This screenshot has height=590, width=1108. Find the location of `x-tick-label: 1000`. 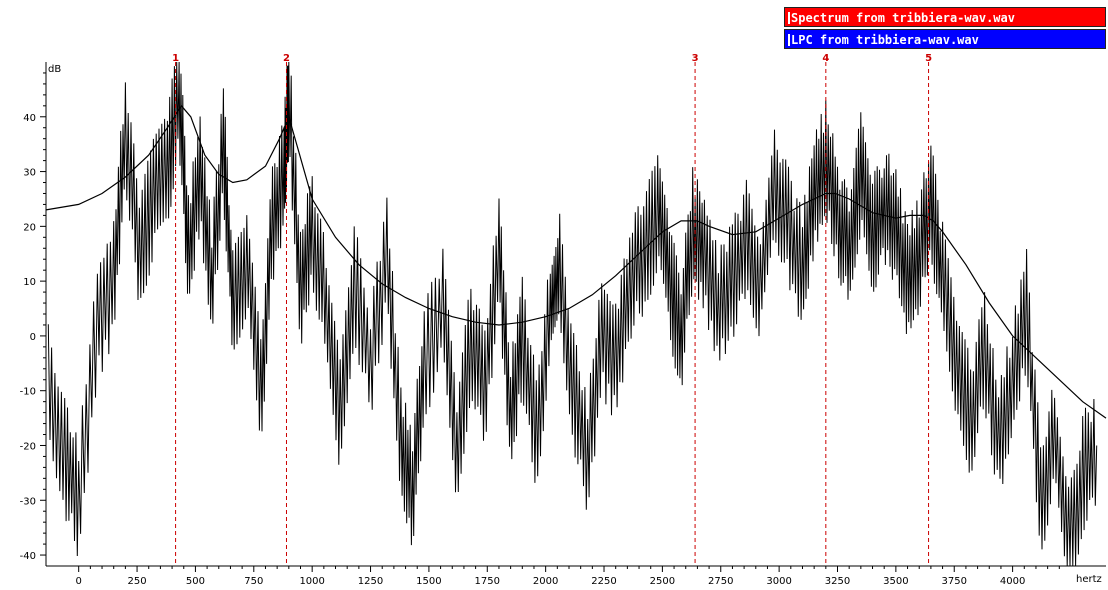

x-tick-label: 1000 is located at coordinates (311, 581).